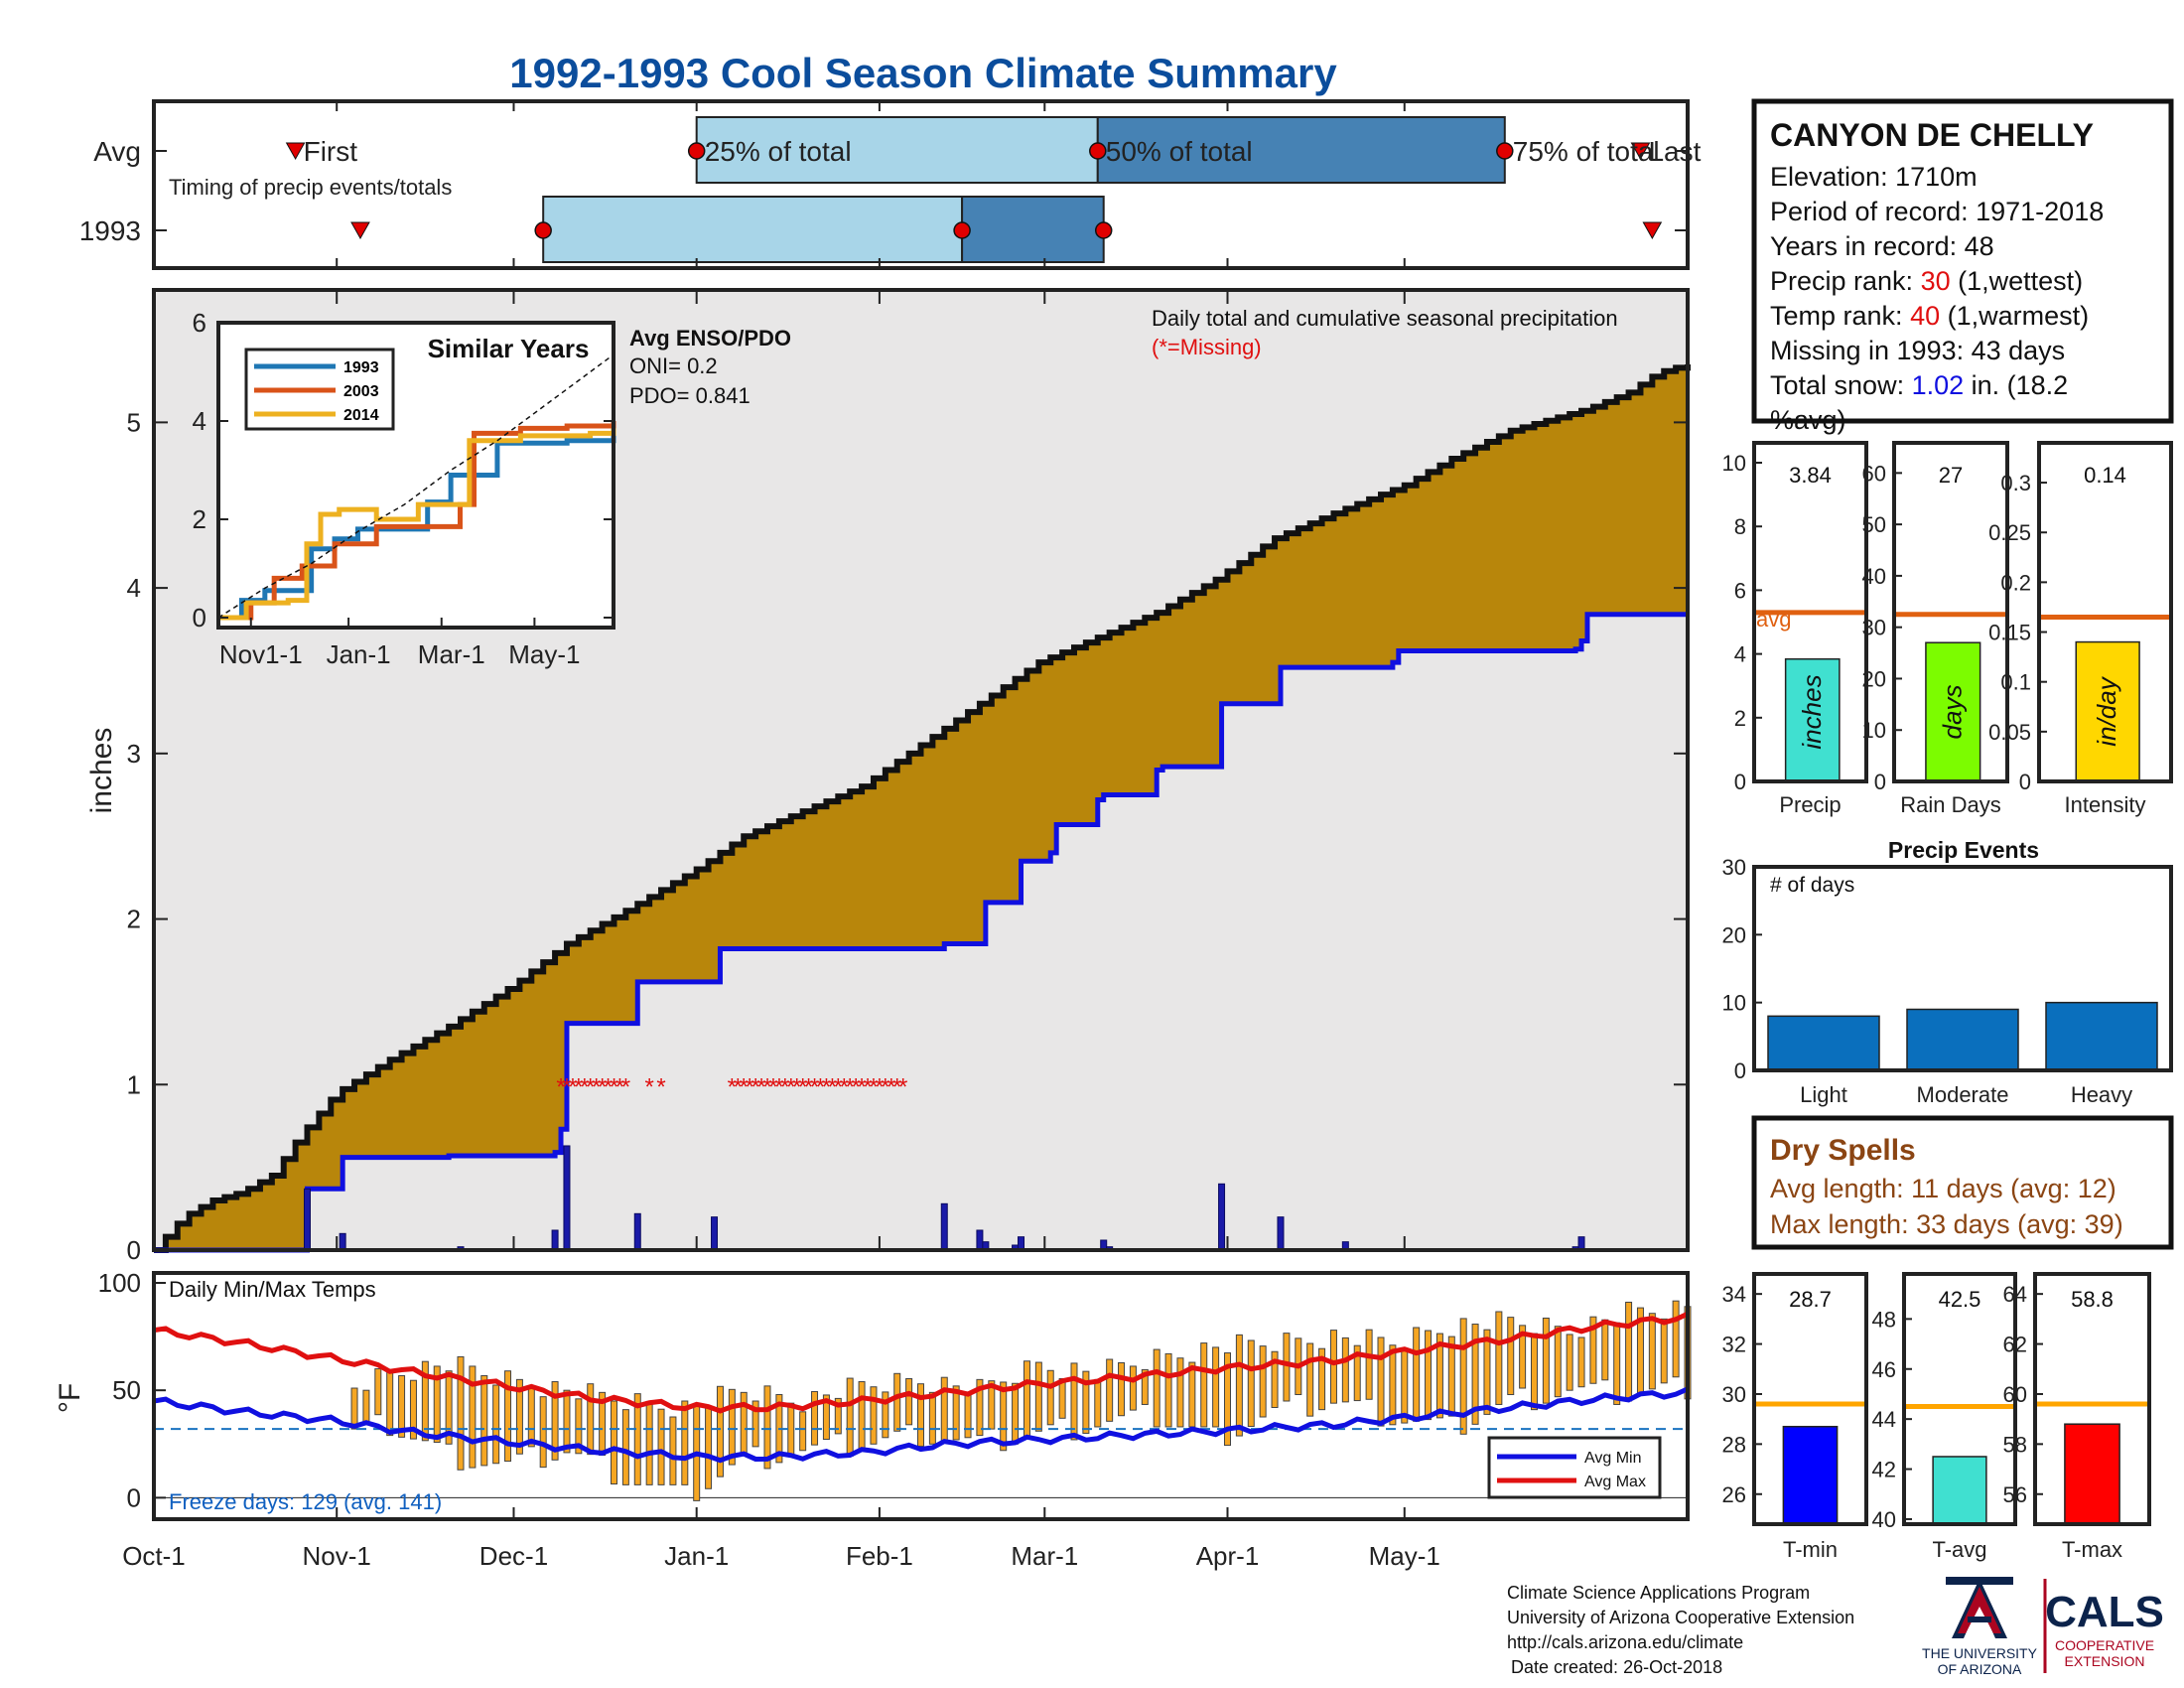  I want to click on snow-value: 1.02, so click(1938, 385).